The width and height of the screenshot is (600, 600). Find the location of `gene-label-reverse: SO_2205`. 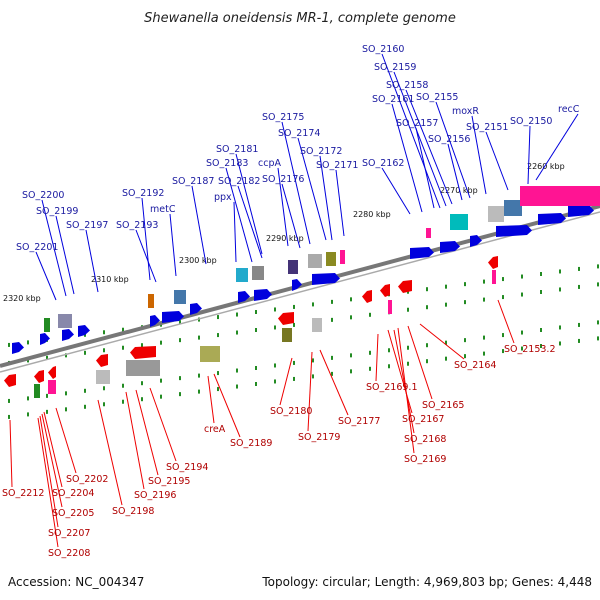

gene-label-reverse: SO_2205 is located at coordinates (73, 513).